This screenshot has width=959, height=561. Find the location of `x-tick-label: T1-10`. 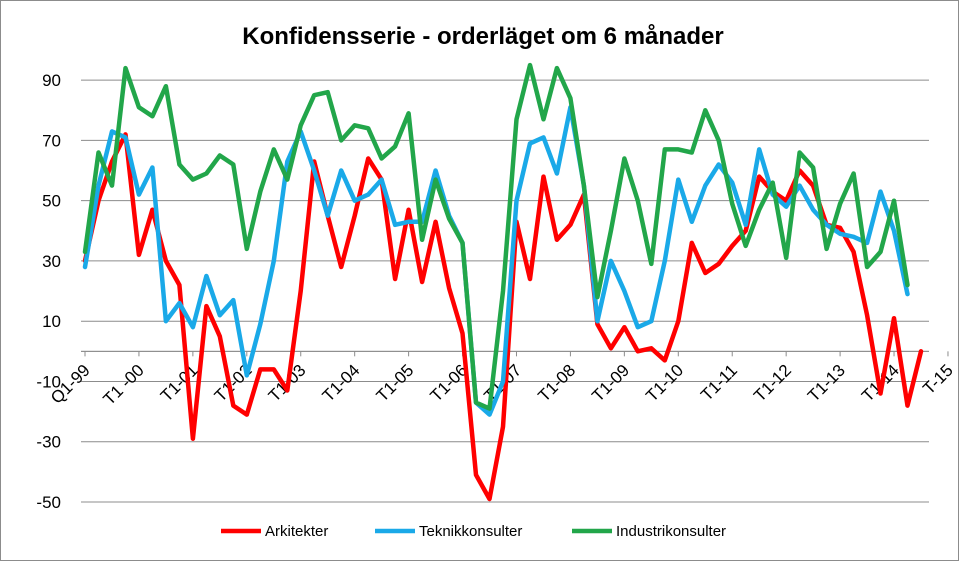

x-tick-label: T1-10 is located at coordinates (664, 383).